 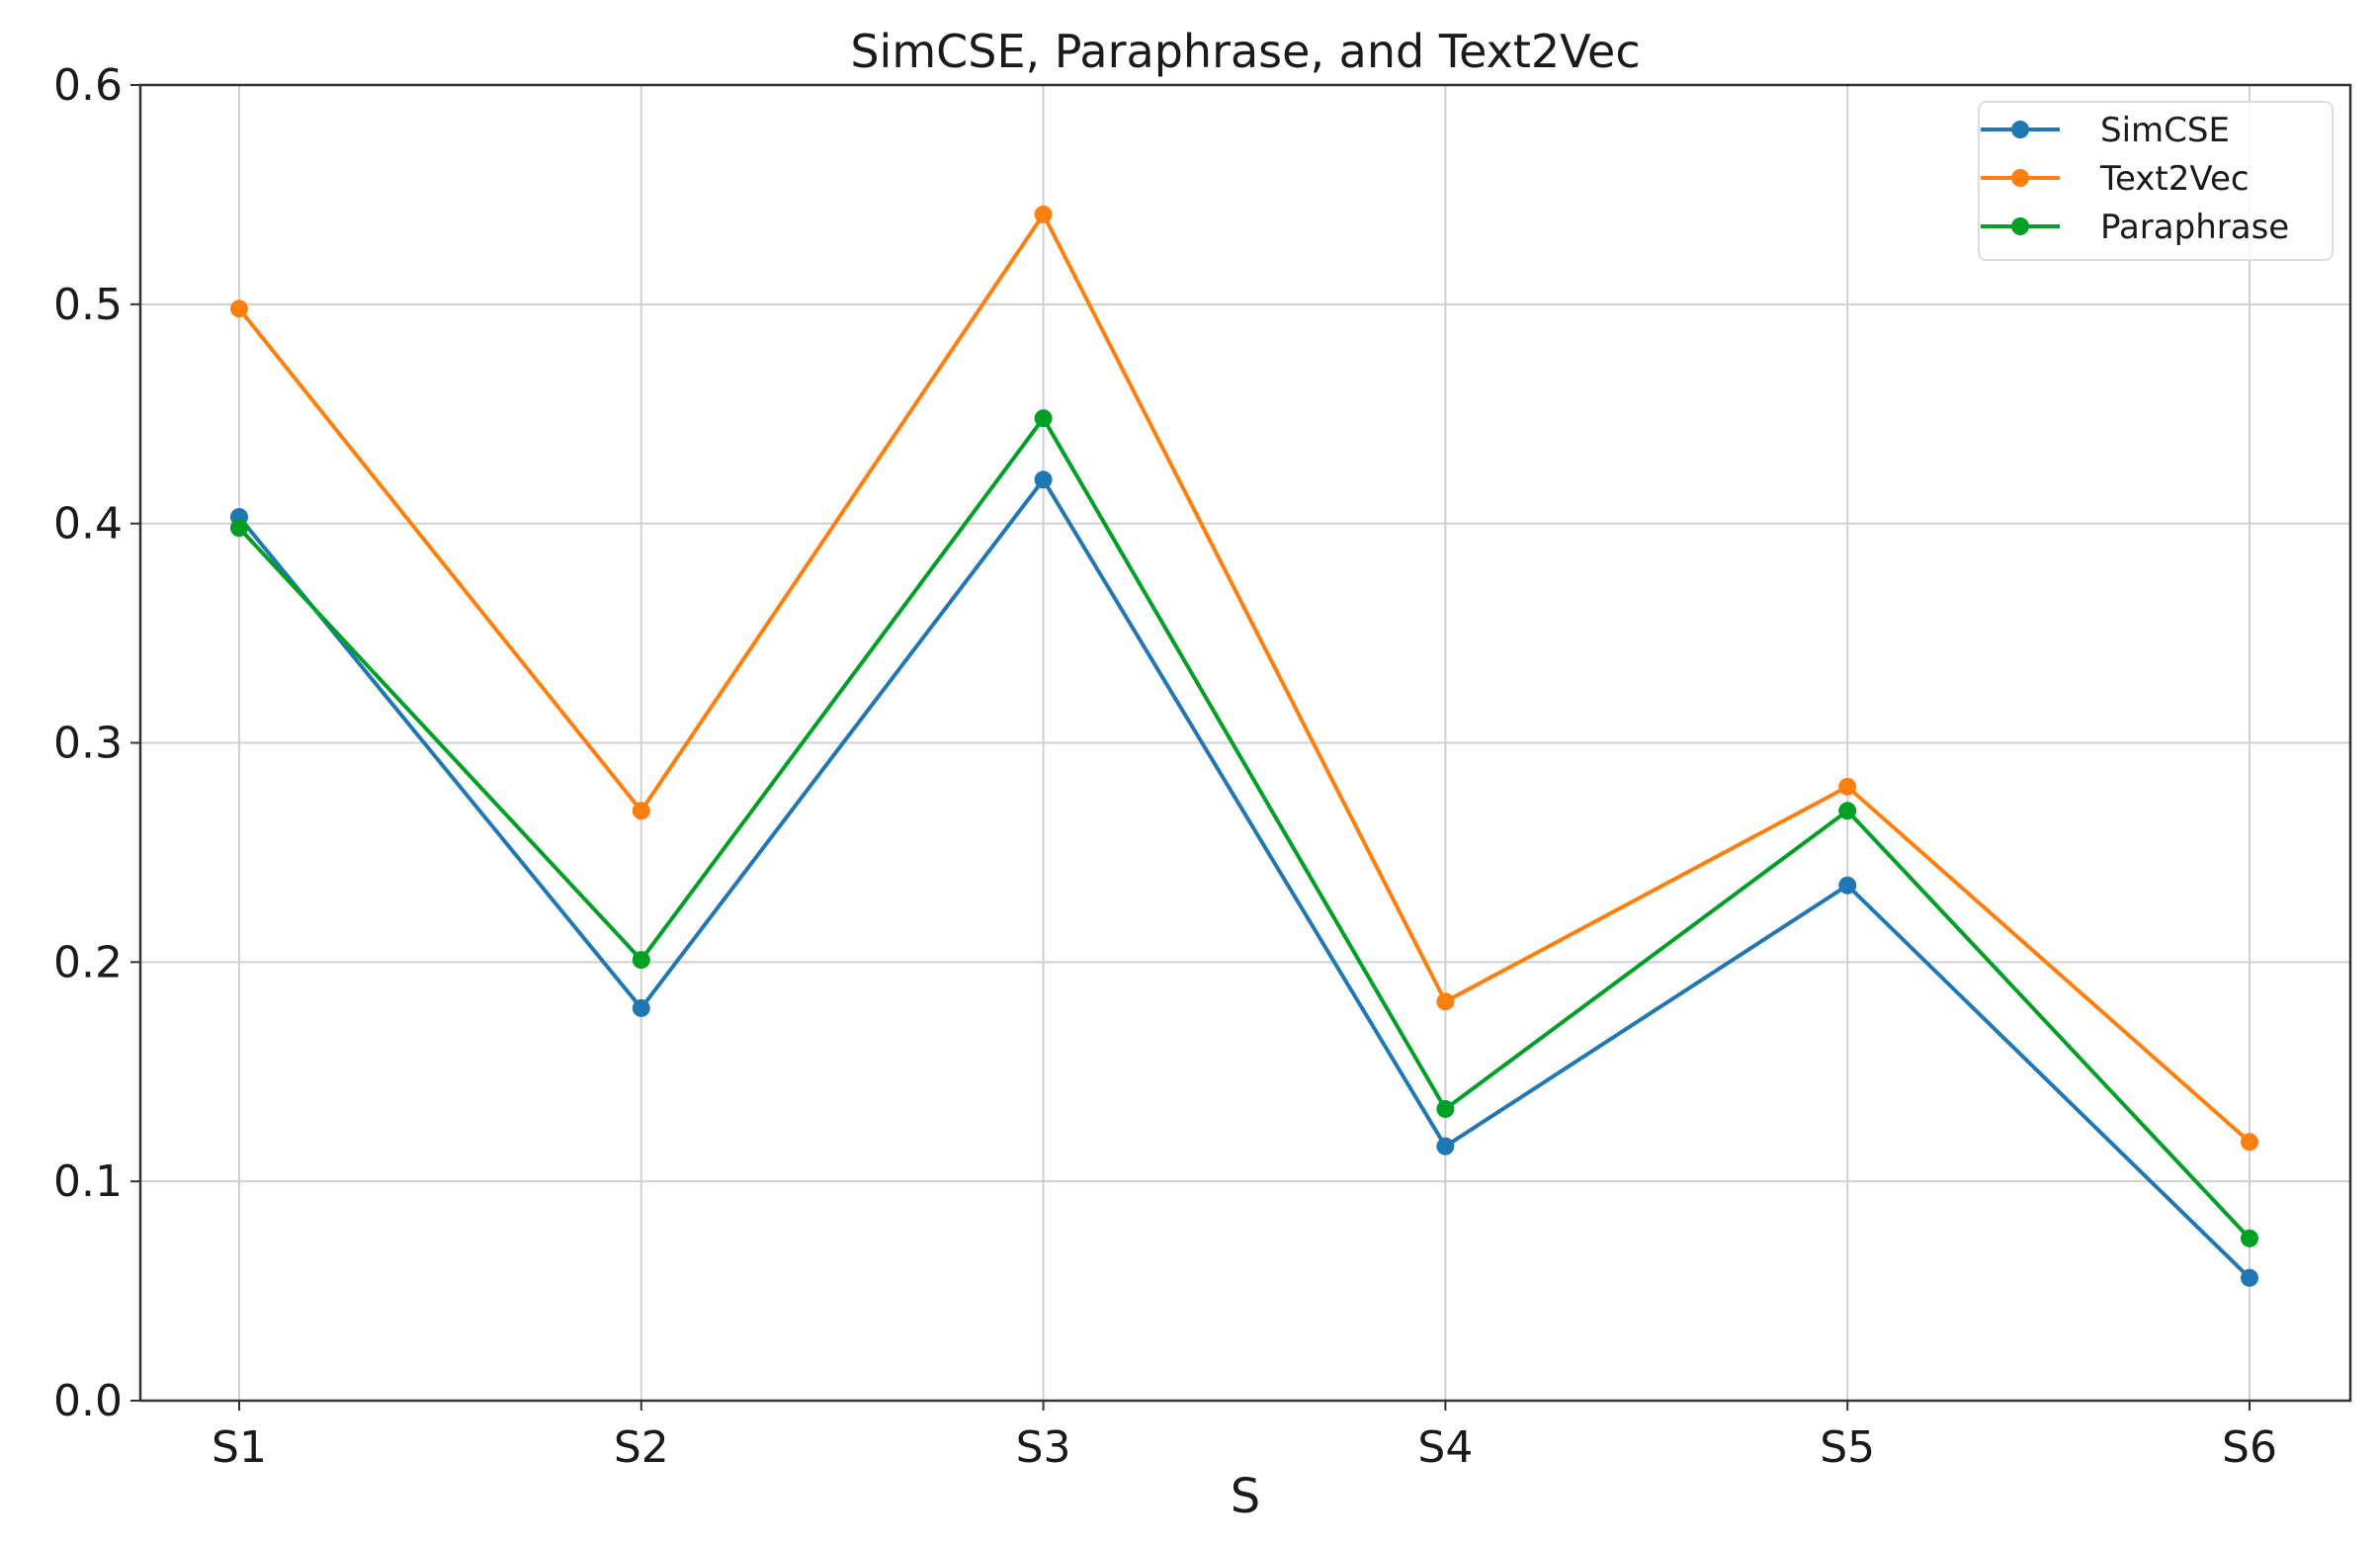 I want to click on x-tick-label: S4, so click(x=1445, y=1447).